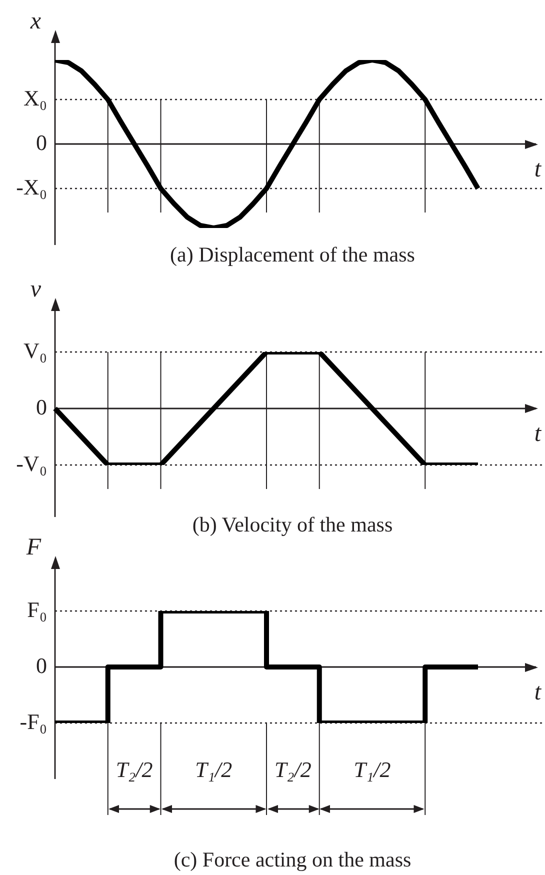 This screenshot has height=875, width=545. Describe the element at coordinates (35, 21) in the screenshot. I see `y-axis-title: x` at that location.